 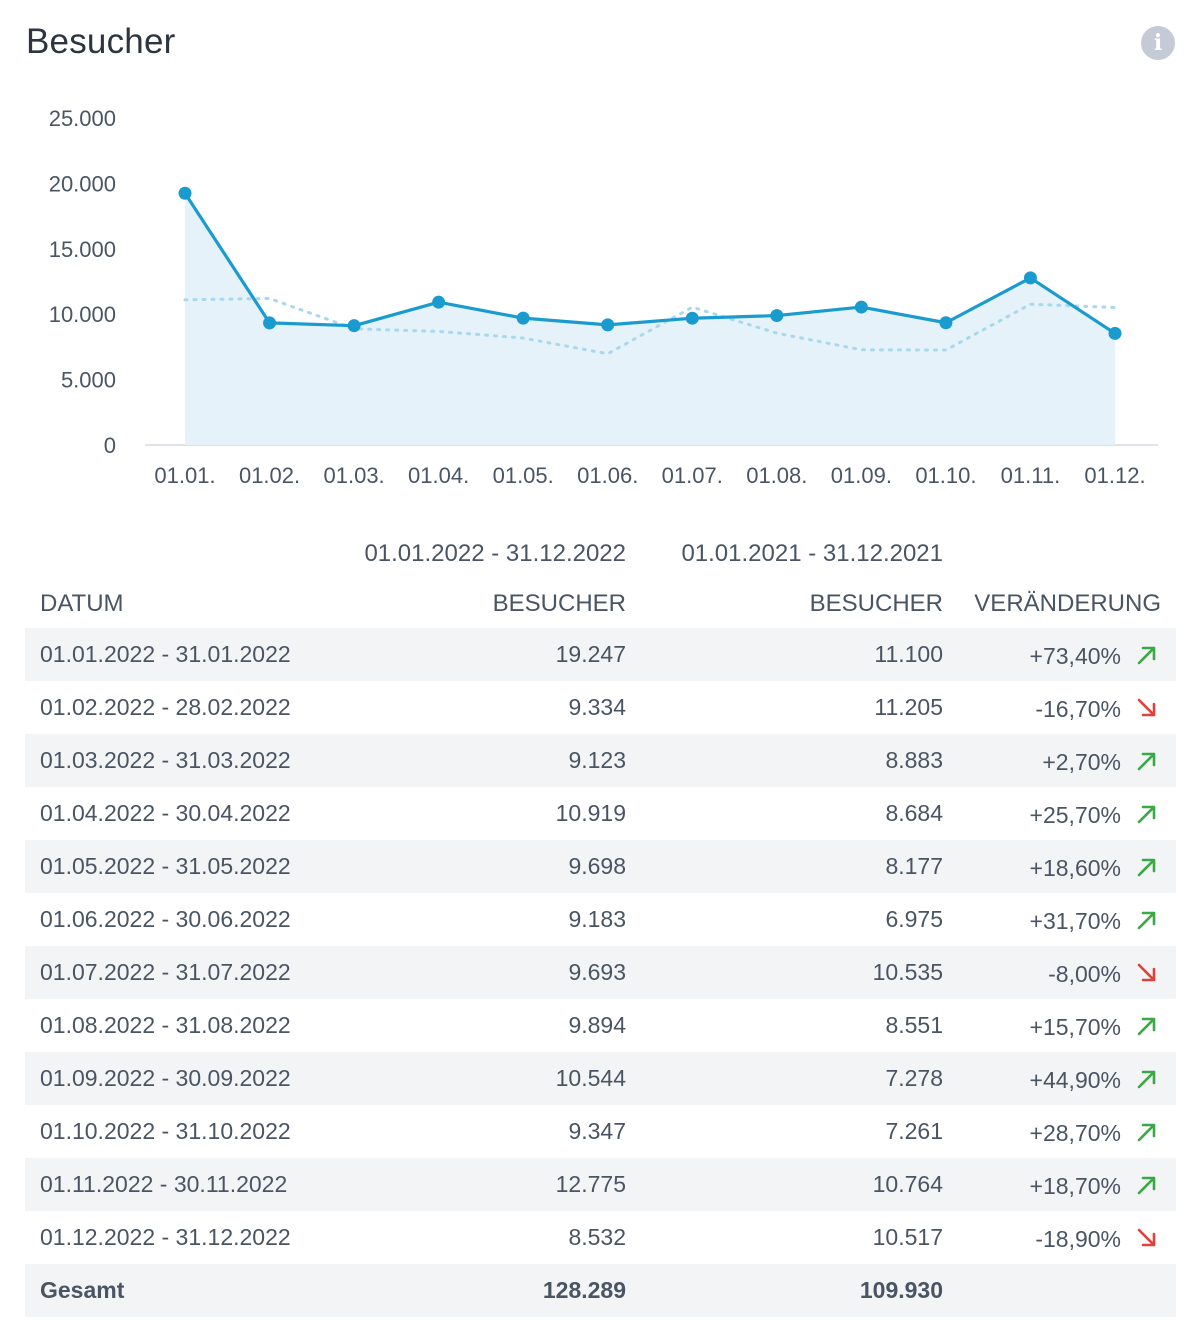 I want to click on table-row: 01.08.2022 - 31.08.2022 9.894 8.551 +15,70%, so click(x=600, y=1025).